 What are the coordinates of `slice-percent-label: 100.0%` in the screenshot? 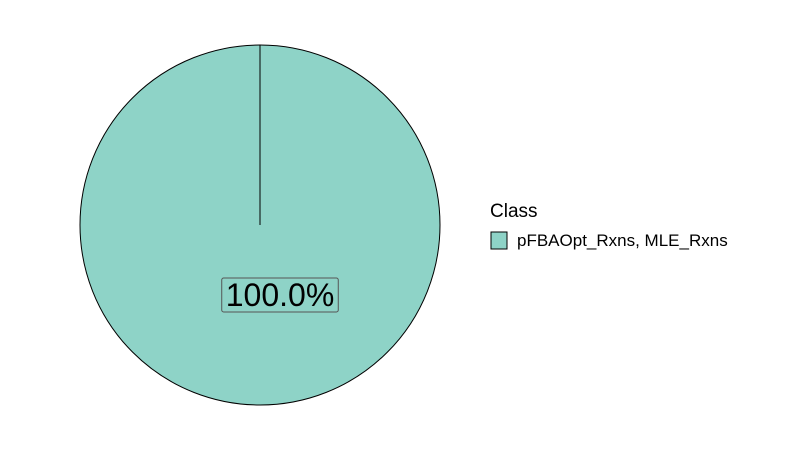 It's located at (280, 295).